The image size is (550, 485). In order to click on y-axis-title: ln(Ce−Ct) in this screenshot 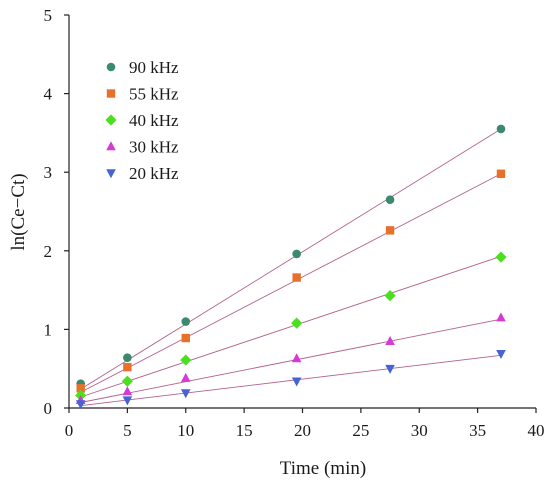, I will do `click(18, 211)`.